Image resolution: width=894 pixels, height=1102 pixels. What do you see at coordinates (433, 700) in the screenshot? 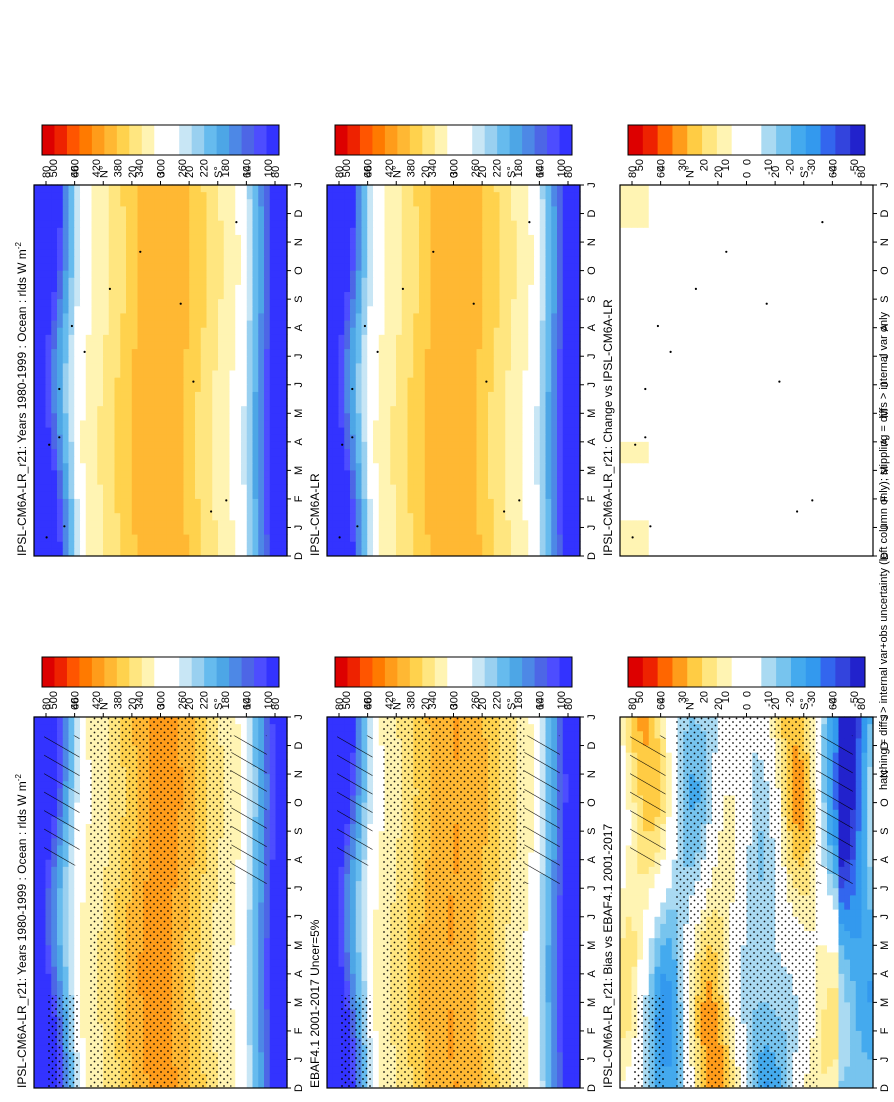
I see `colorbar-label: 340` at bounding box center [433, 700].